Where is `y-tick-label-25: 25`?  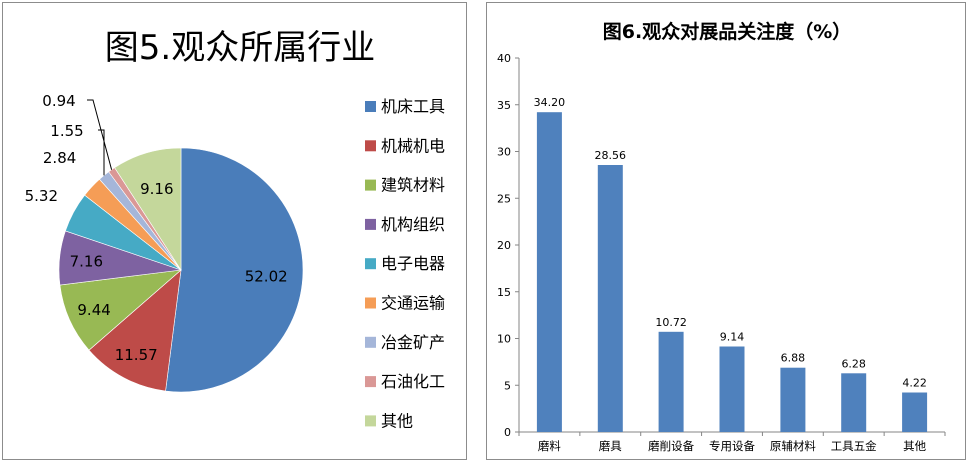 y-tick-label-25: 25 is located at coordinates (504, 198).